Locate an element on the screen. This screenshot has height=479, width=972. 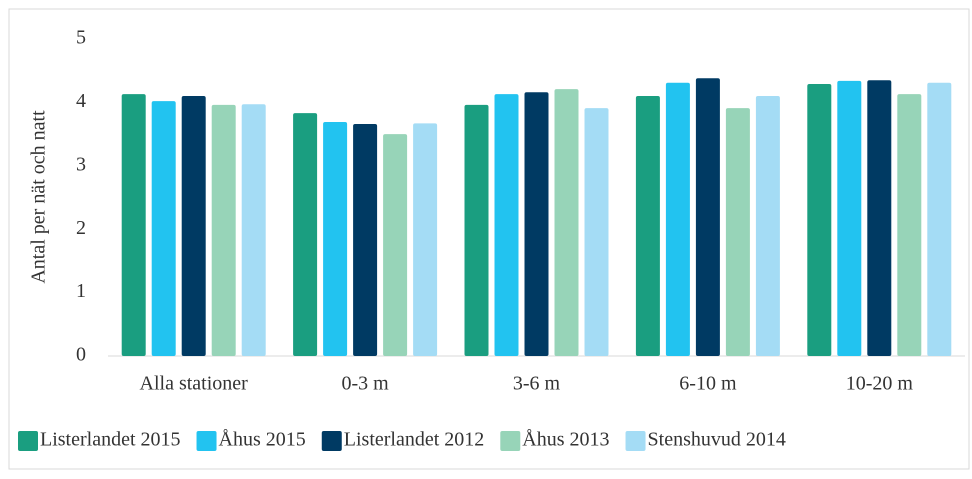
legend-label: Stenshuvud 2014 is located at coordinates (717, 440).